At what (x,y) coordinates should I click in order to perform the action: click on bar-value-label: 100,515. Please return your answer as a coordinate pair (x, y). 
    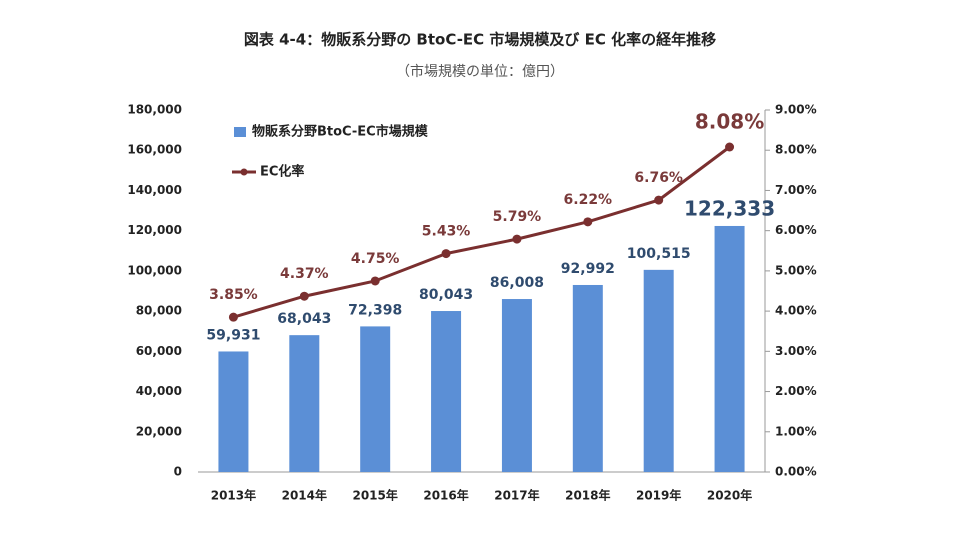
    Looking at the image, I should click on (659, 254).